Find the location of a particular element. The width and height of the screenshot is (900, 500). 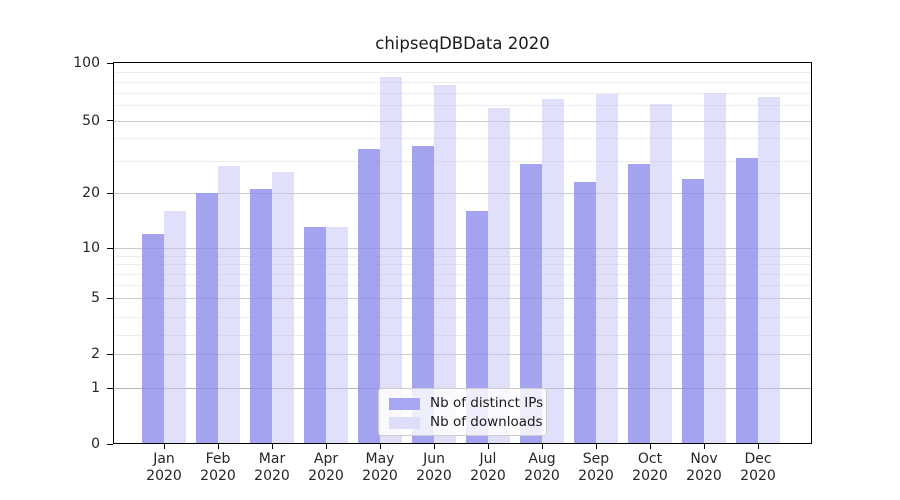

bar-downloads-dec is located at coordinates (769, 270).